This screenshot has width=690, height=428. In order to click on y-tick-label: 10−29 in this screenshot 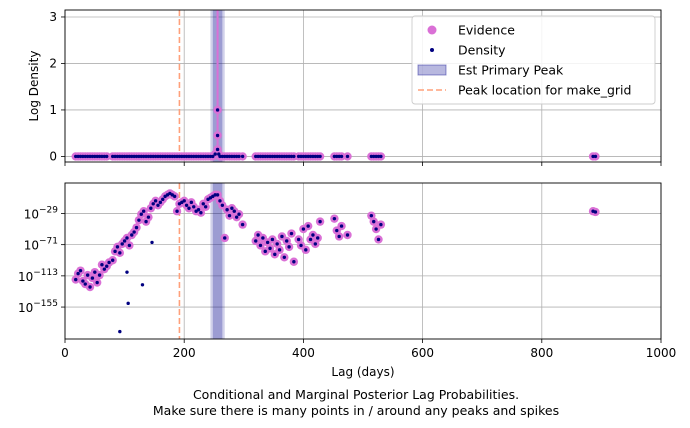, I will do `click(41, 213)`.